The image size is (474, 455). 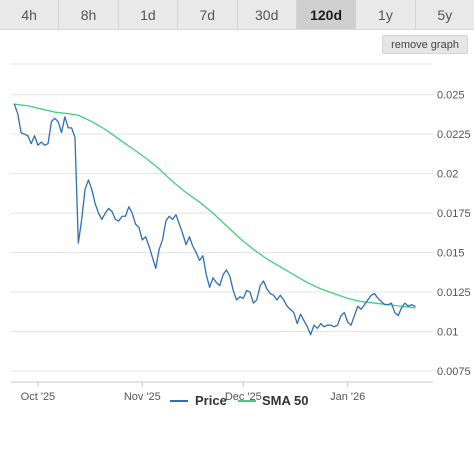 I want to click on legend-sma-label: SMA 50, so click(x=285, y=400).